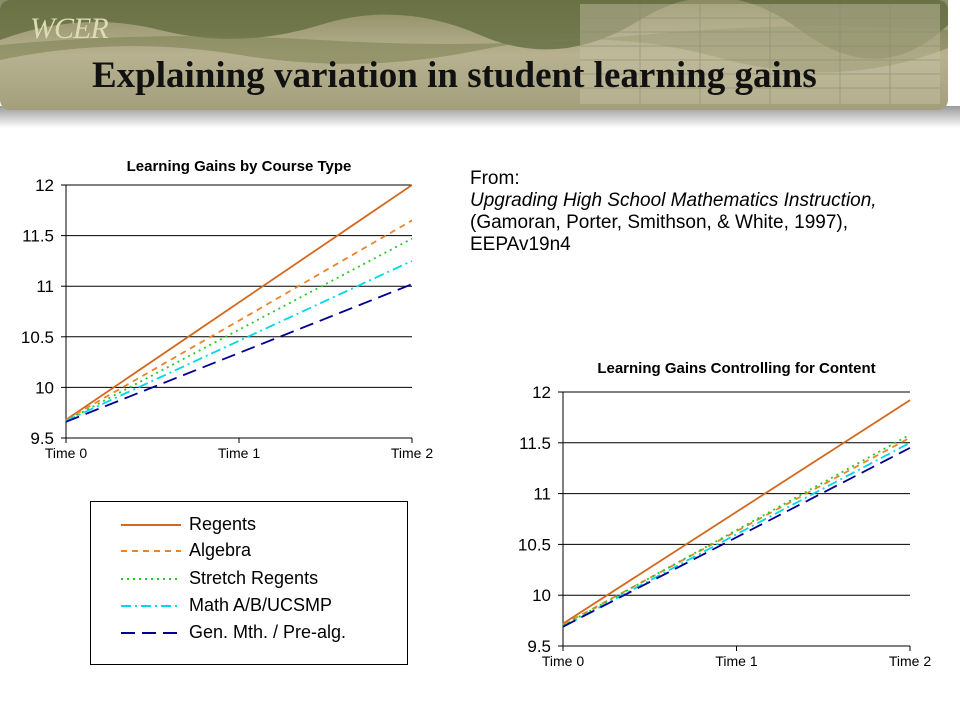 This screenshot has width=960, height=725. Describe the element at coordinates (151, 551) in the screenshot. I see `legend-swatch-algebra` at that location.